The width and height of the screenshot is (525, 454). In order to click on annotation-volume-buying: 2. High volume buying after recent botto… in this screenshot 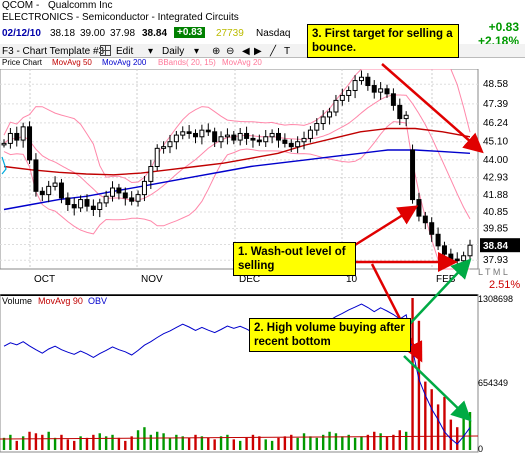, I will do `click(330, 335)`.